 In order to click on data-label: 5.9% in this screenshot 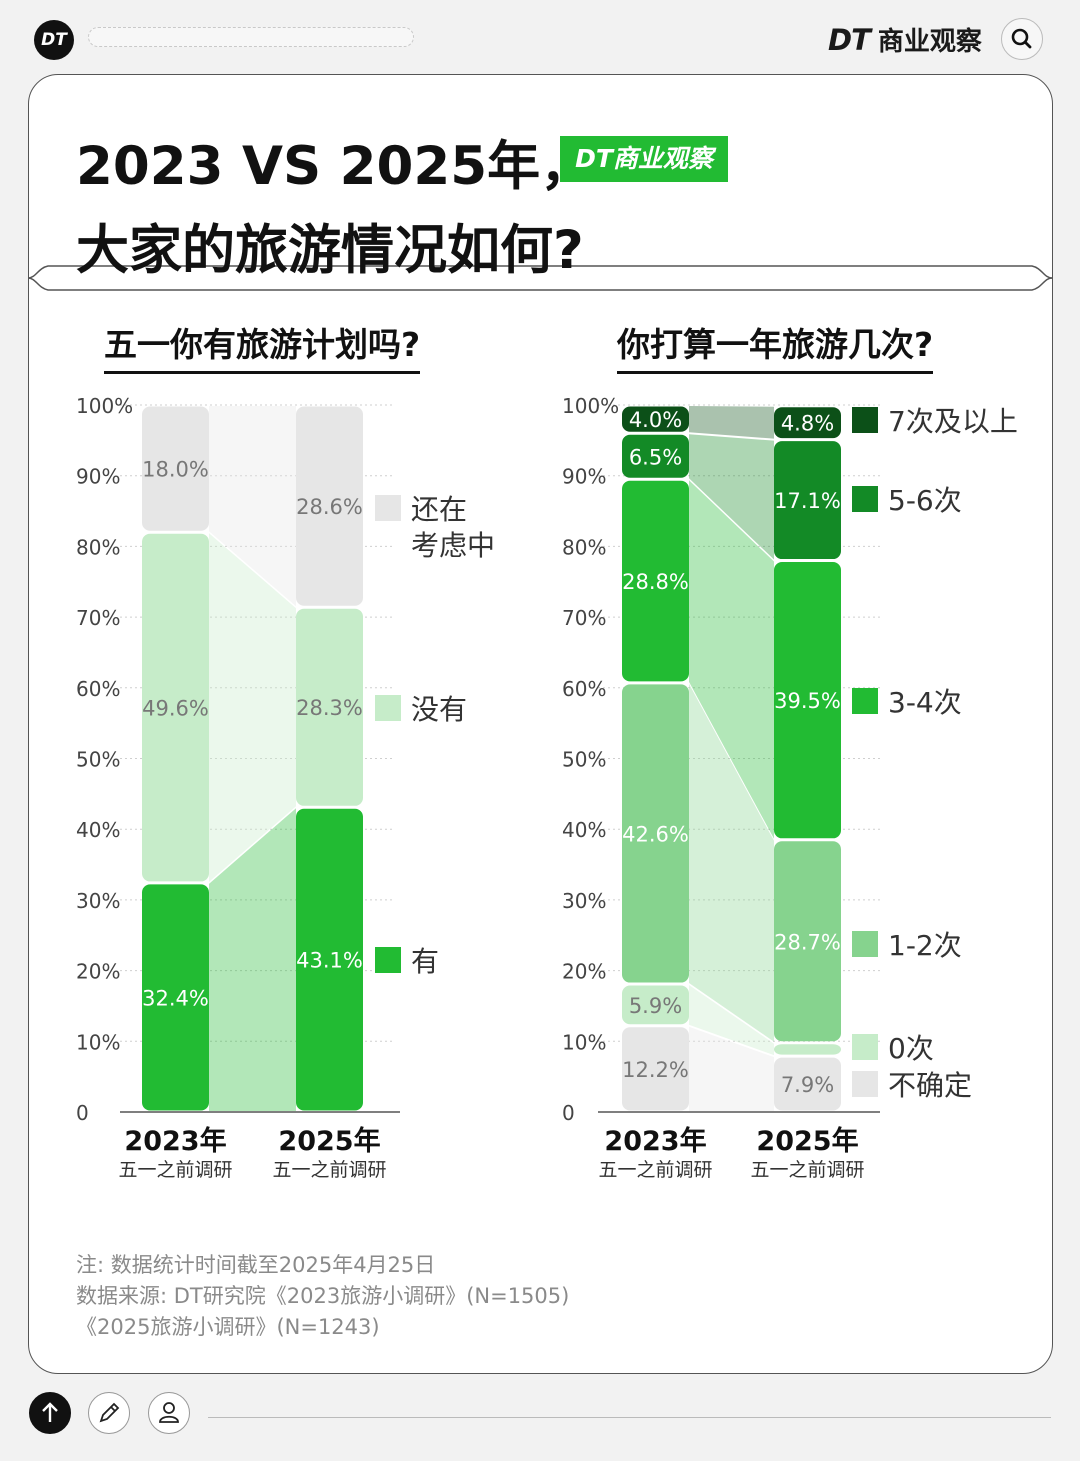, I will do `click(655, 1006)`.